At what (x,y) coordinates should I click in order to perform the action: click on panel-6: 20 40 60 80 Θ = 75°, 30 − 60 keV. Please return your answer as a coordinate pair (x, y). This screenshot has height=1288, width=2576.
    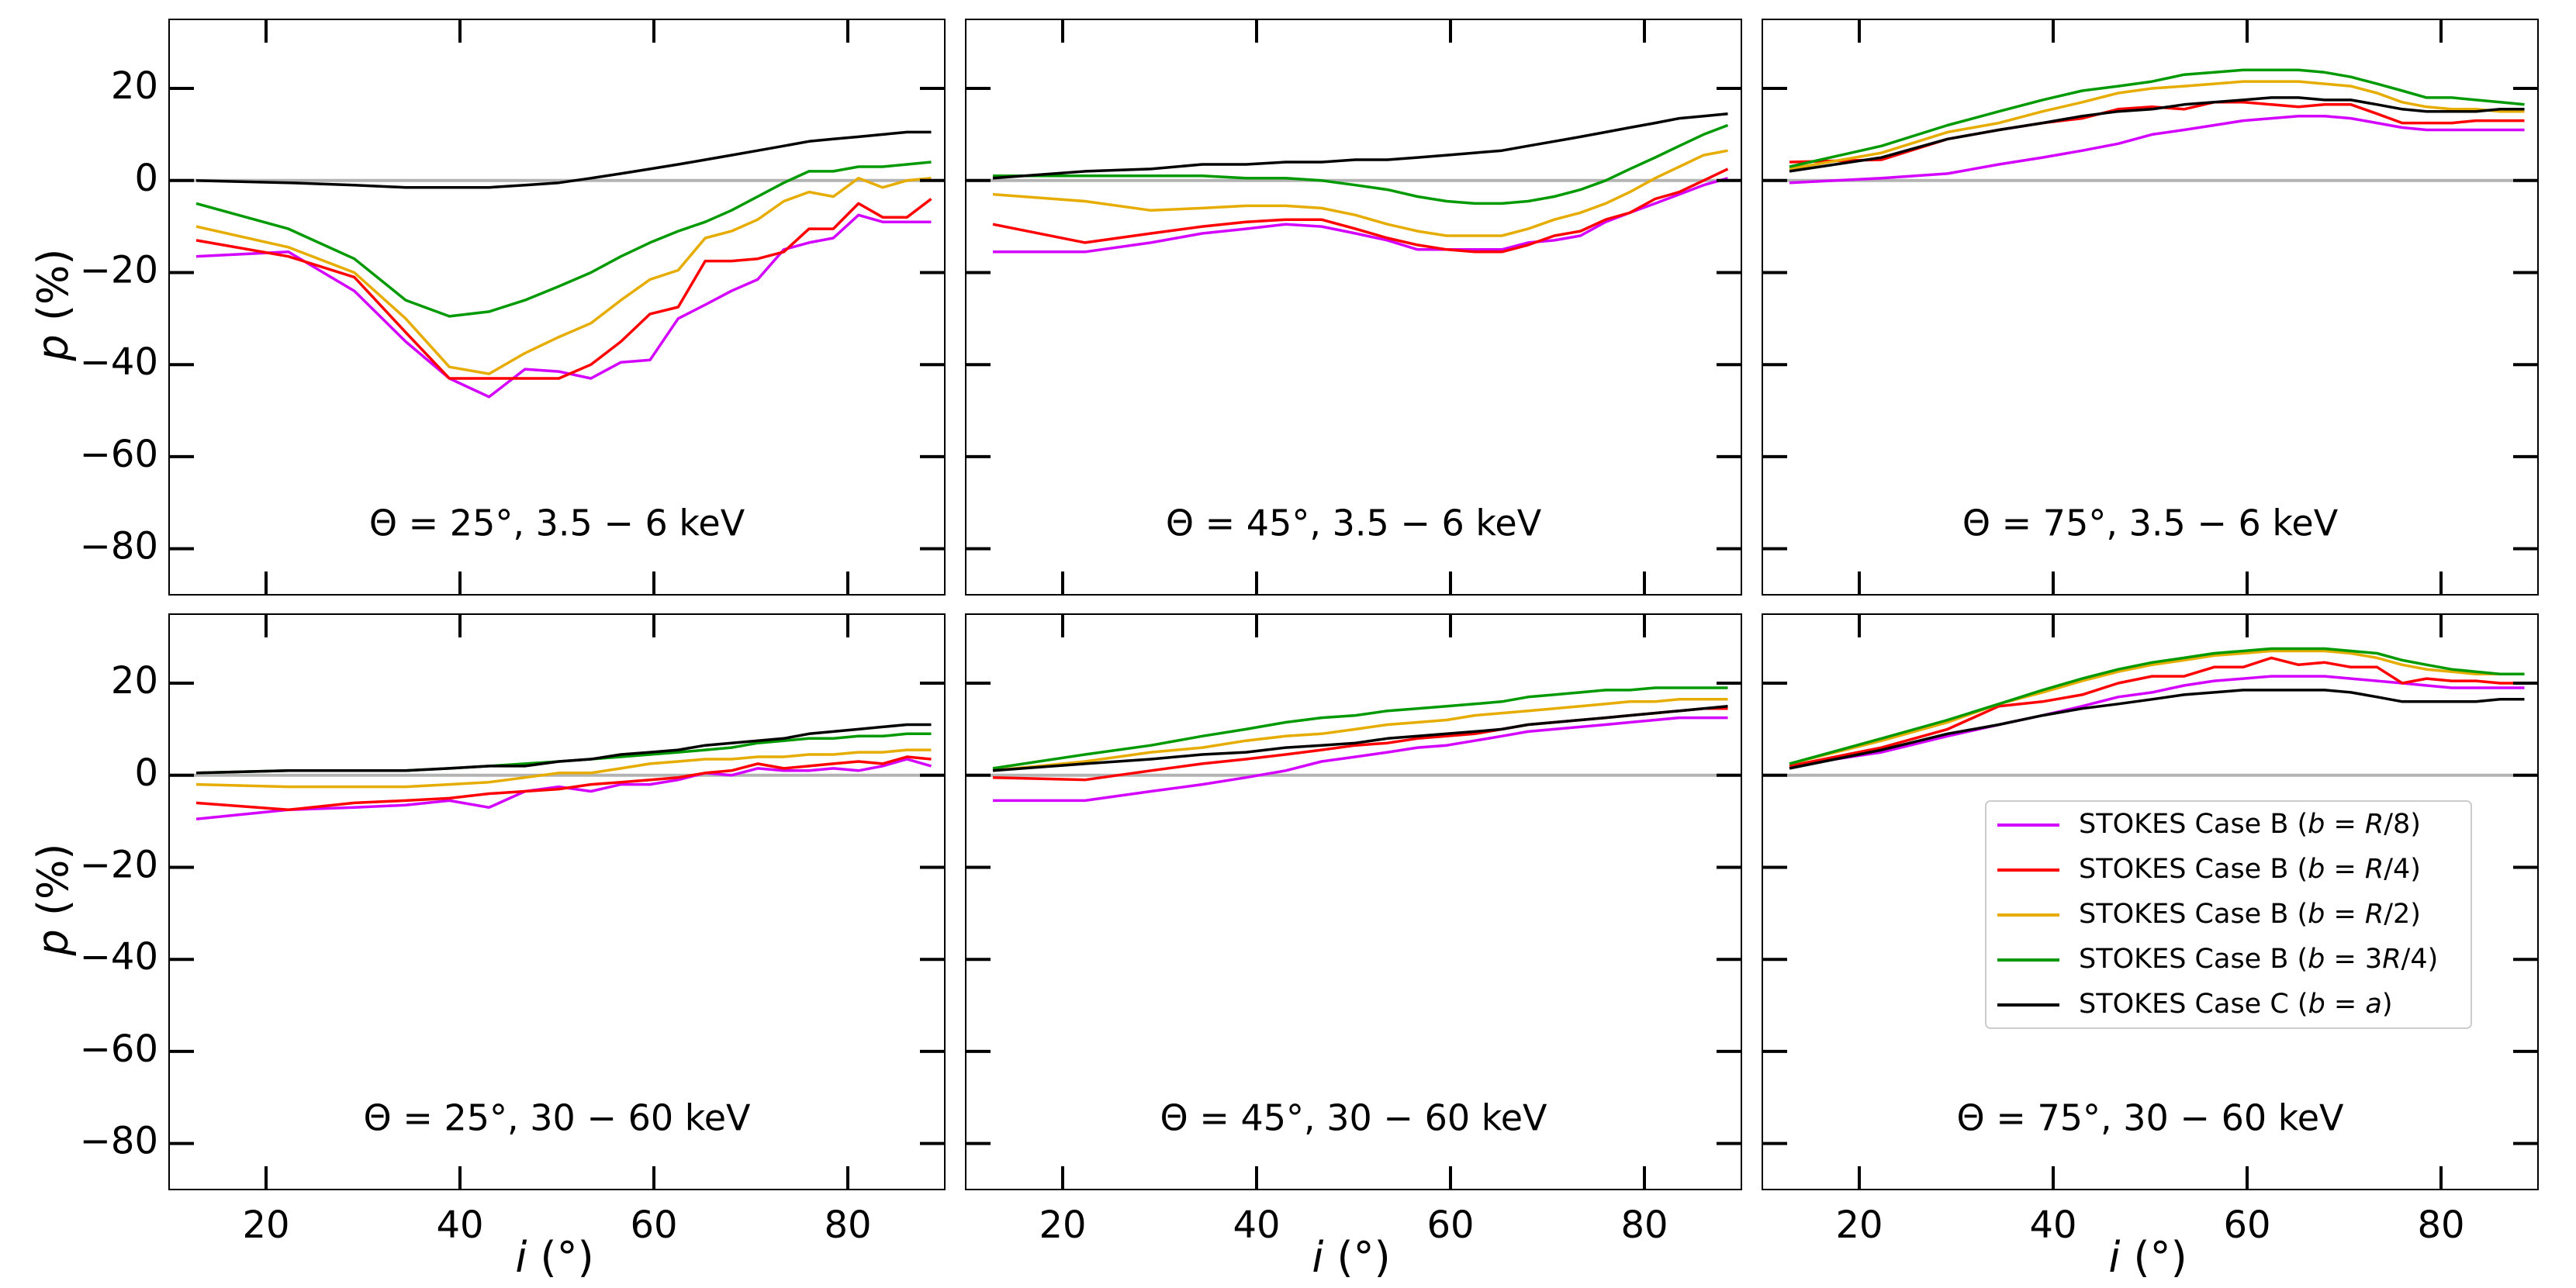
    Looking at the image, I should click on (2150, 930).